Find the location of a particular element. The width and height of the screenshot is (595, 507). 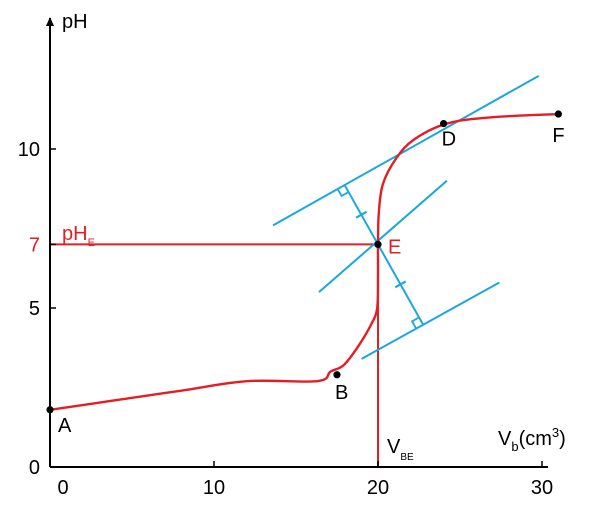

x-axis-label-sub: b is located at coordinates (514, 446).